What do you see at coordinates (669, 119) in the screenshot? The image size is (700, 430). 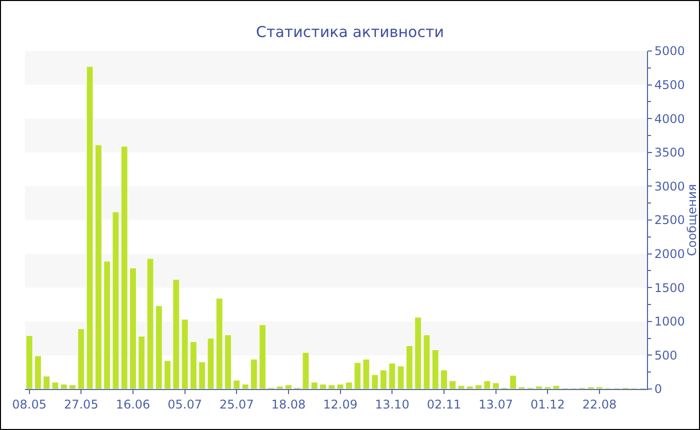 I see `y-tick-label: 4000` at bounding box center [669, 119].